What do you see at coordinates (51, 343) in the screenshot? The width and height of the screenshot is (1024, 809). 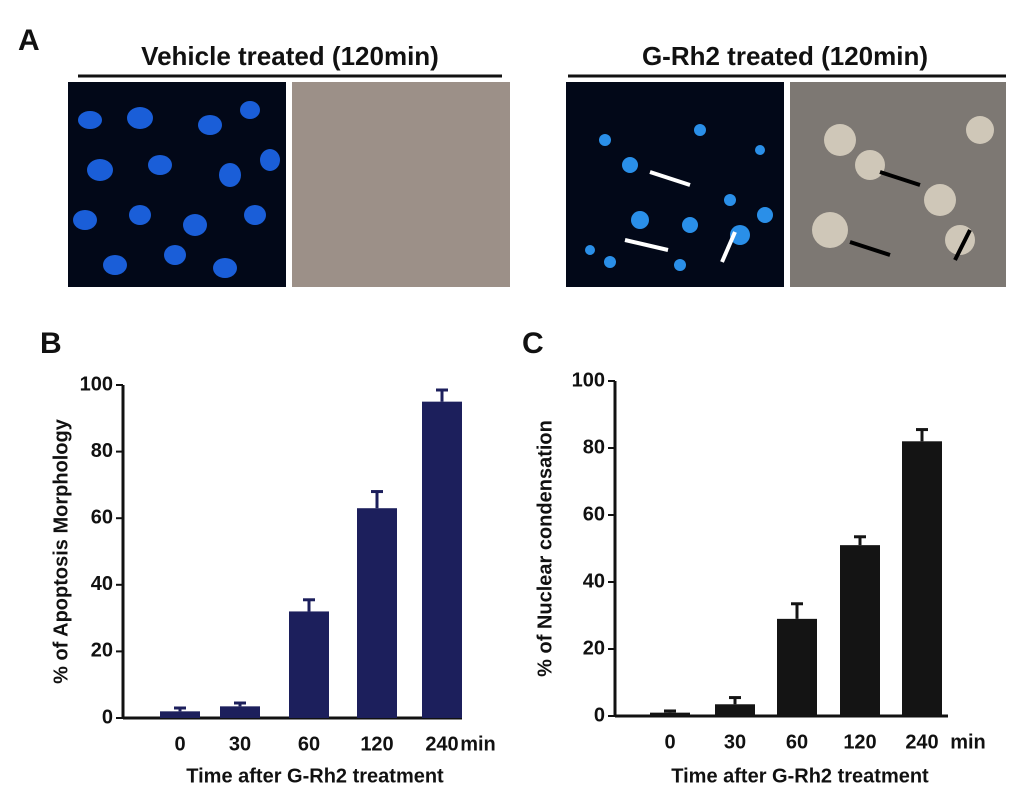 I see `panel-label: B` at bounding box center [51, 343].